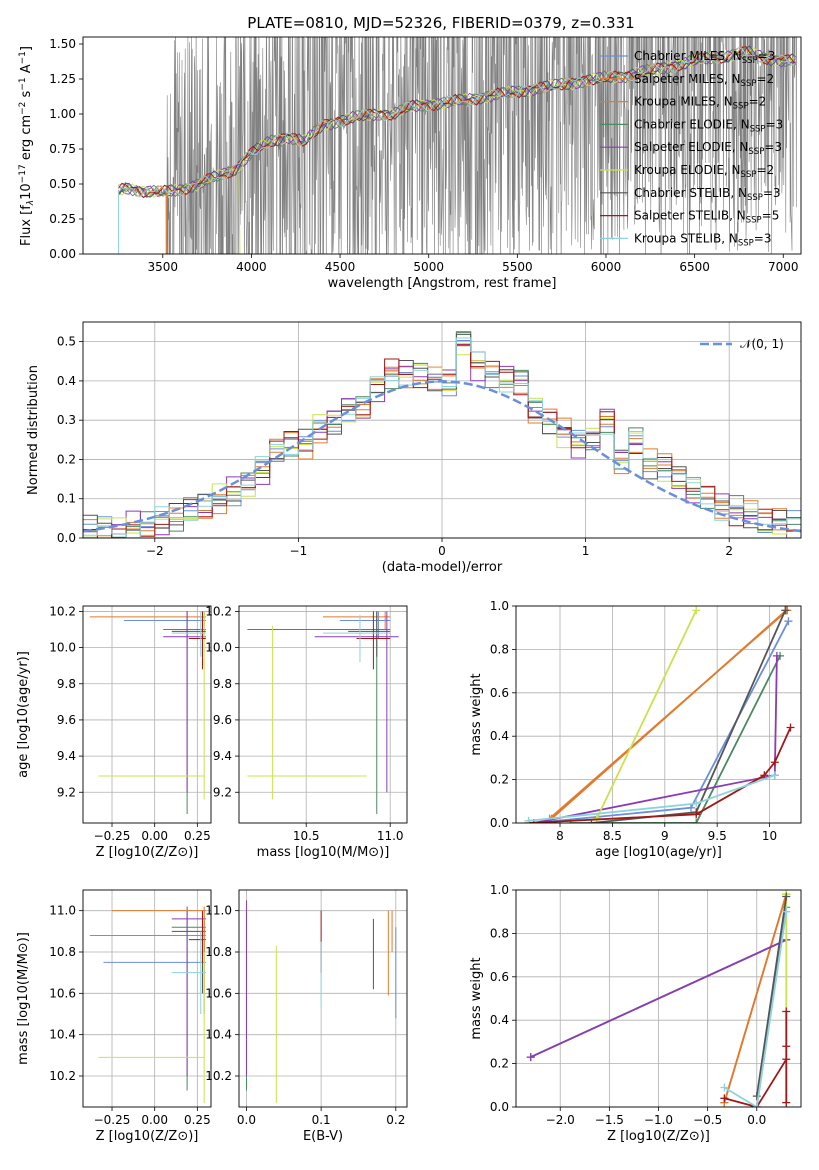 The width and height of the screenshot is (819, 1170). I want to click on spectrum-xtick-label: 6000, so click(606, 267).